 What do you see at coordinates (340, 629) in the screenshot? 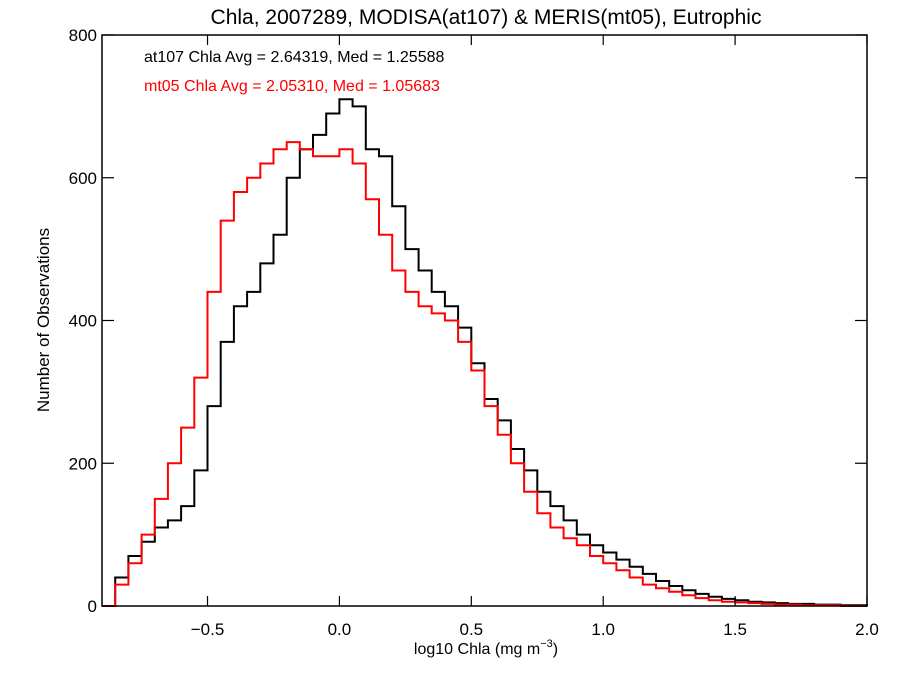
I see `x-tick-label: 0.0` at bounding box center [340, 629].